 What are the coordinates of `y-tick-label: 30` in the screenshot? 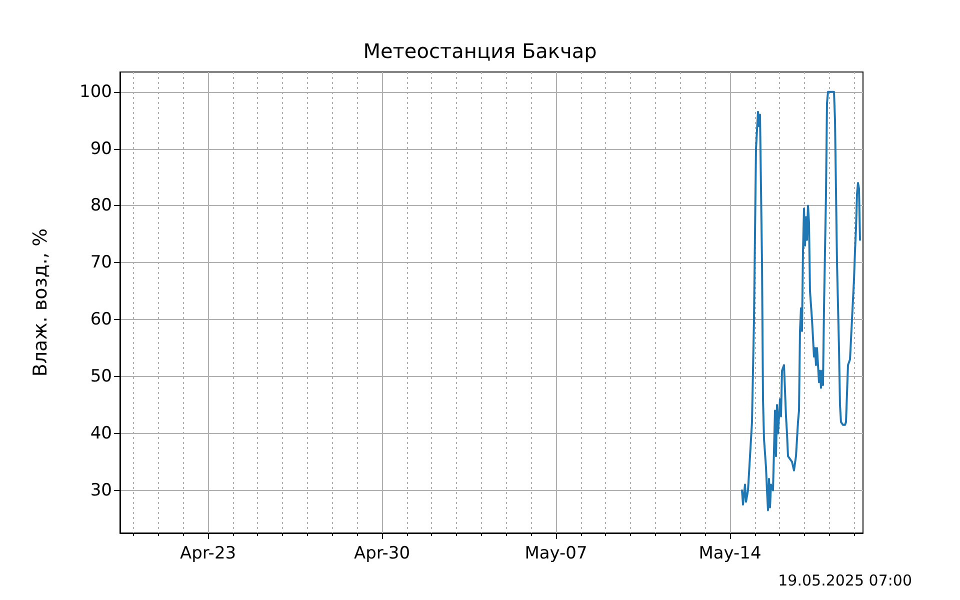 It's located at (101, 490).